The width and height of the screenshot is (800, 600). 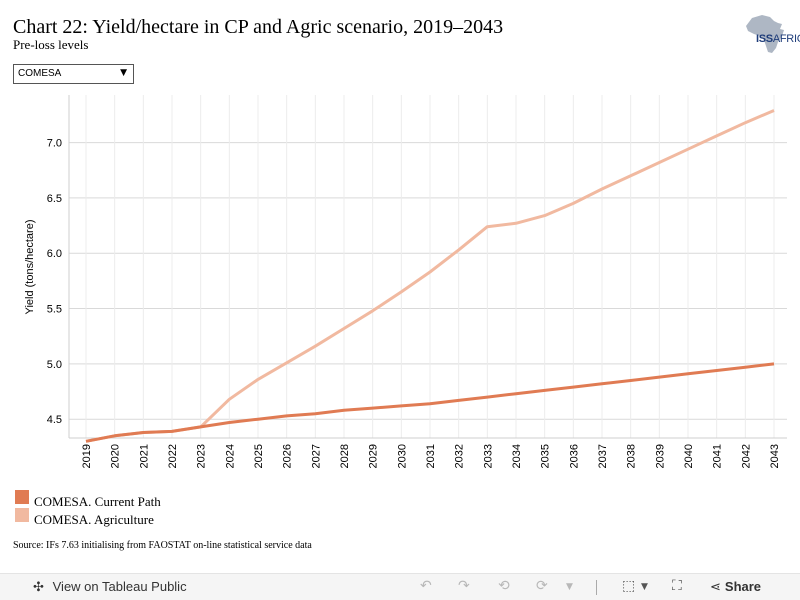 What do you see at coordinates (430, 402) in the screenshot?
I see `series-line-comesa-current-path` at bounding box center [430, 402].